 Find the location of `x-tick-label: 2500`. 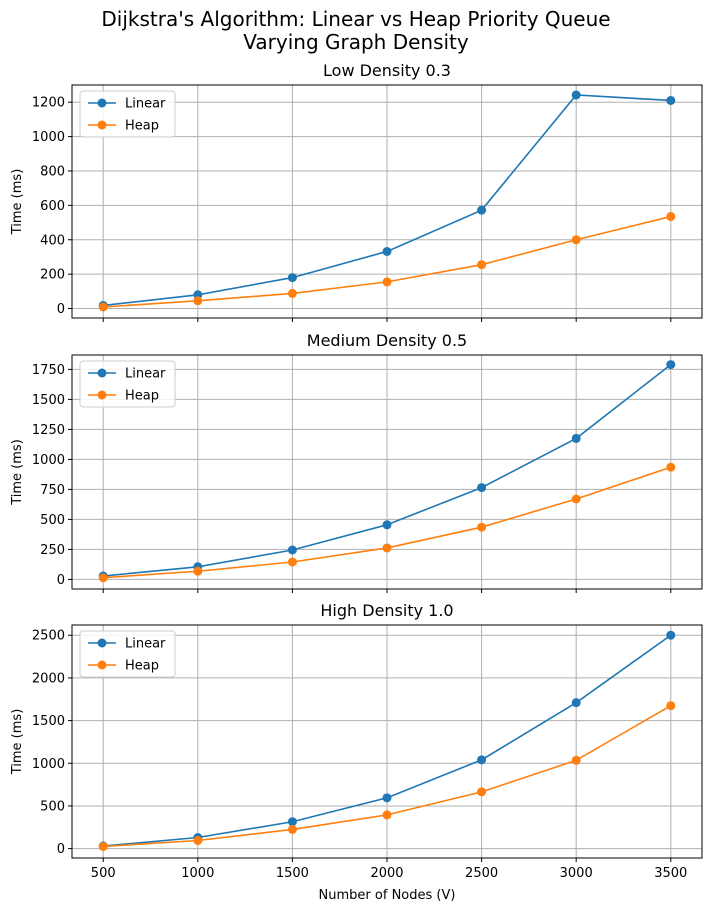

x-tick-label: 2500 is located at coordinates (481, 873).